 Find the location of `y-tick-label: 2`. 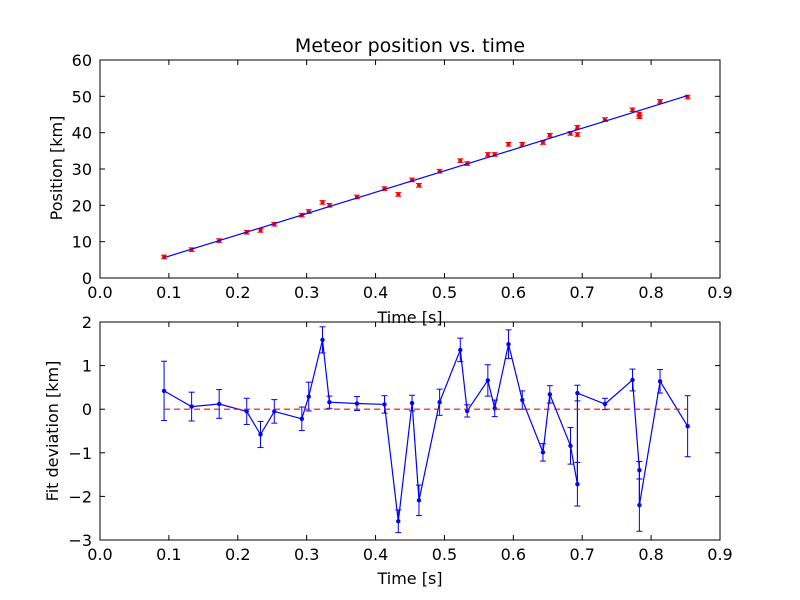

y-tick-label: 2 is located at coordinates (87, 322).